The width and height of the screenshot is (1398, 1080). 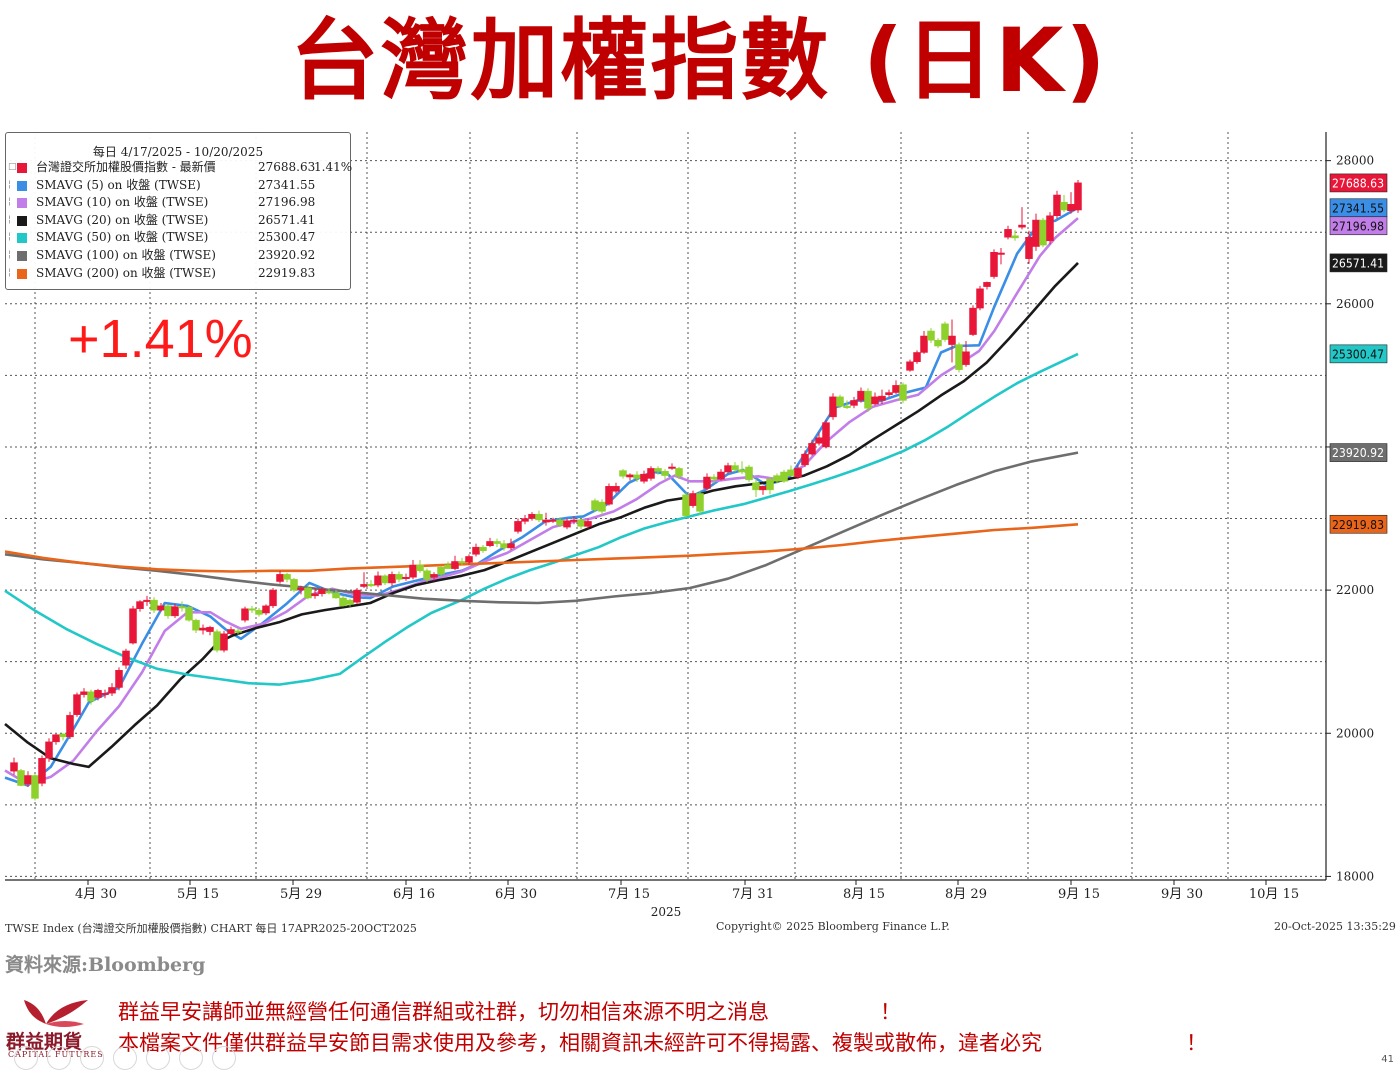 What do you see at coordinates (287, 202) in the screenshot?
I see `legend-series-value: 27196.98` at bounding box center [287, 202].